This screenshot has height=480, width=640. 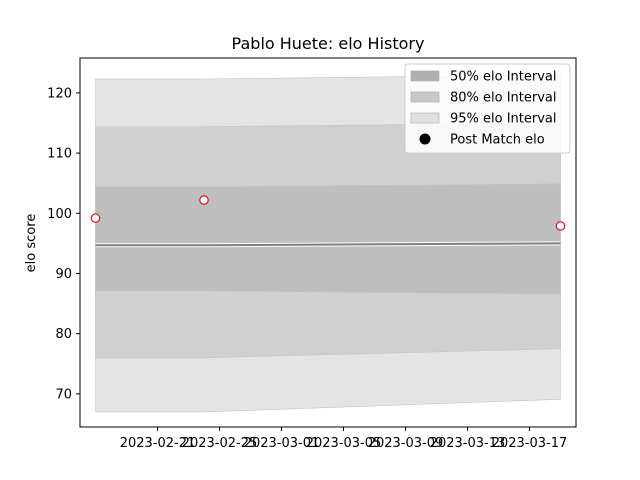 What do you see at coordinates (497, 140) in the screenshot?
I see `legend-label-3: Post Match elo` at bounding box center [497, 140].